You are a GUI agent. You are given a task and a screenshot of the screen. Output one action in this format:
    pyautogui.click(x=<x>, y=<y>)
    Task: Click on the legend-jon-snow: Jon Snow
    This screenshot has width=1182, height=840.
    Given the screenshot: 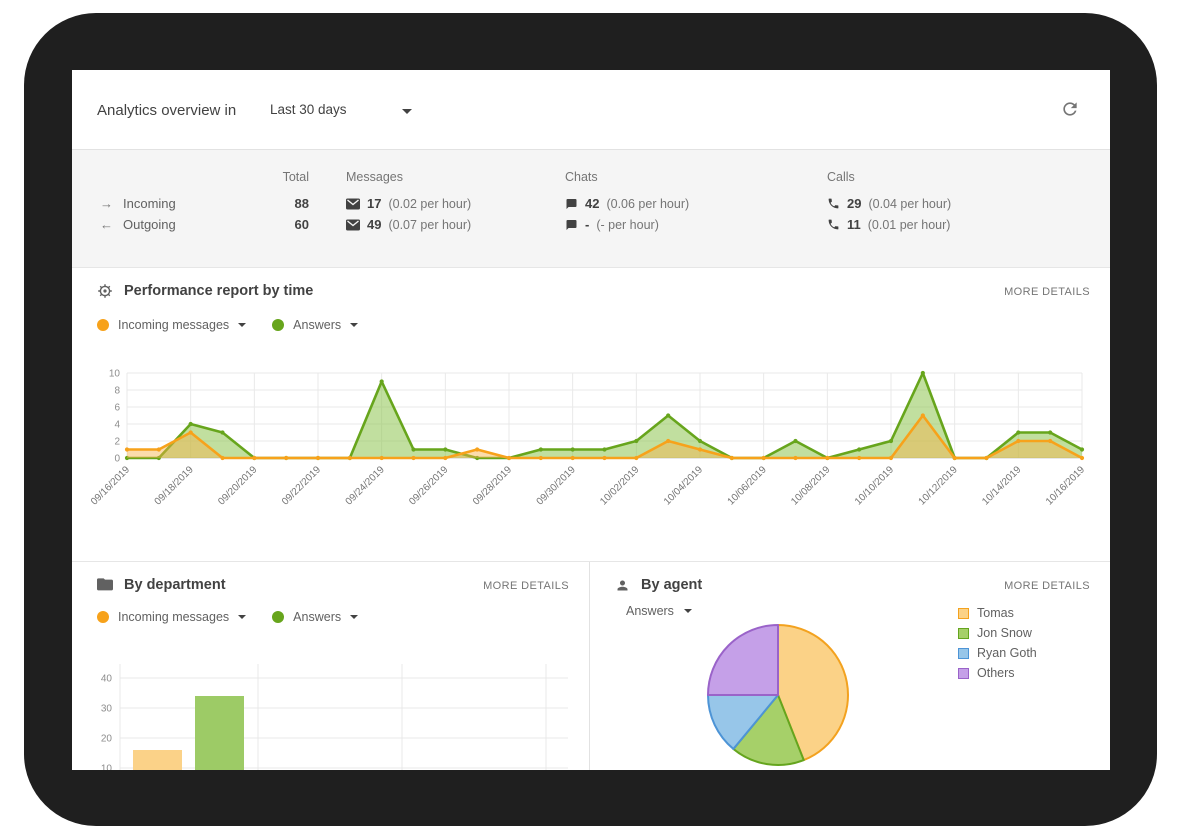 What is the action you would take?
    pyautogui.click(x=997, y=633)
    